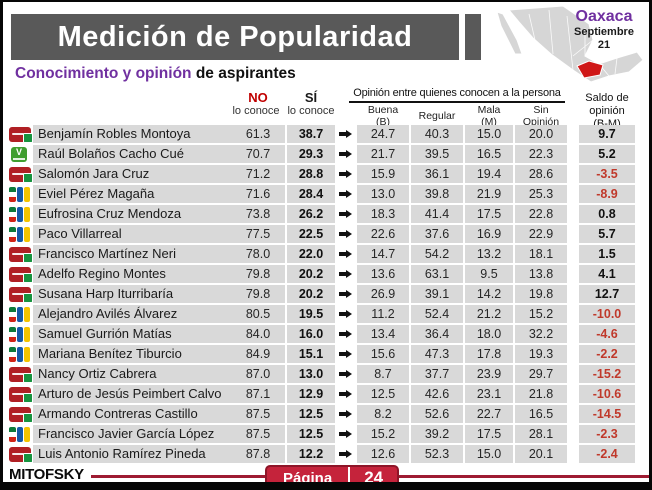  What do you see at coordinates (383, 134) in the screenshot?
I see `buena-value: 24.7` at bounding box center [383, 134].